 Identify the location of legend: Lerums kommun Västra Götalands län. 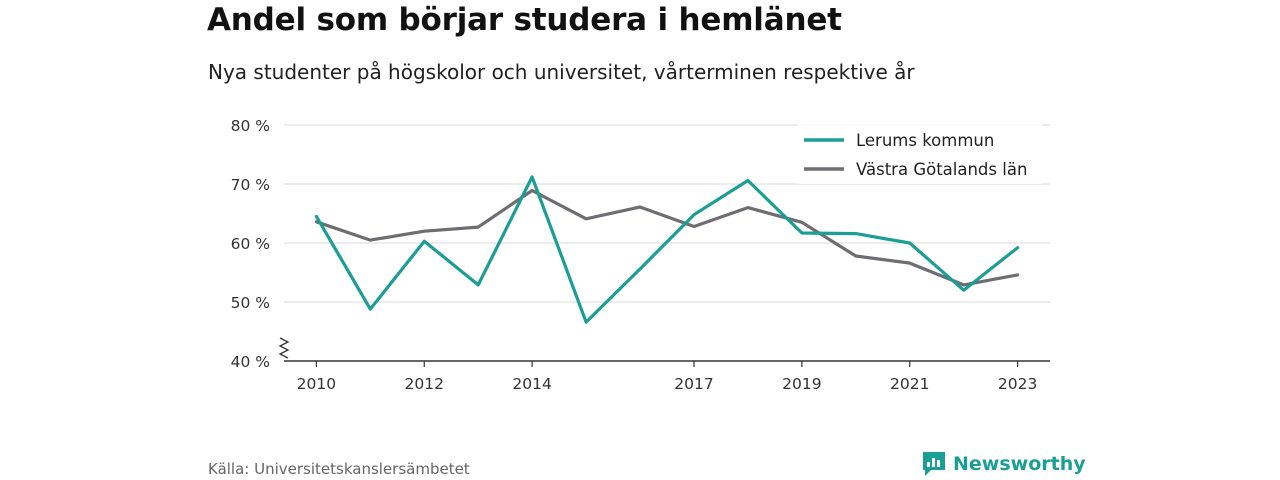
(919, 154).